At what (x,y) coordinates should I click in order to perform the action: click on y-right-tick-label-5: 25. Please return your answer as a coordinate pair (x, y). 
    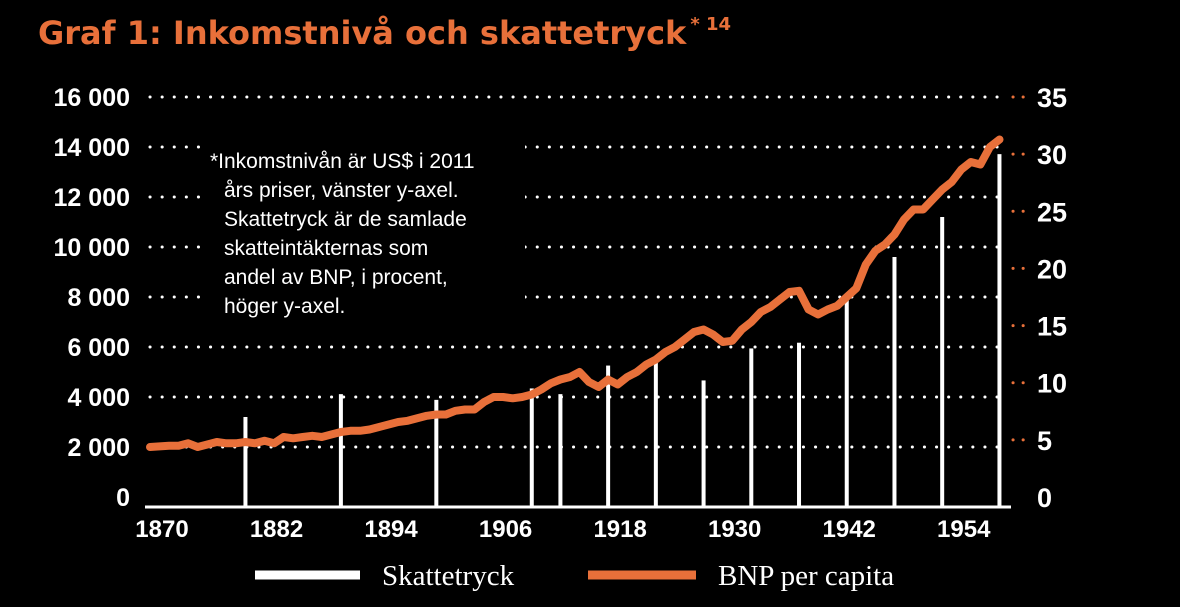
    Looking at the image, I should click on (1052, 212).